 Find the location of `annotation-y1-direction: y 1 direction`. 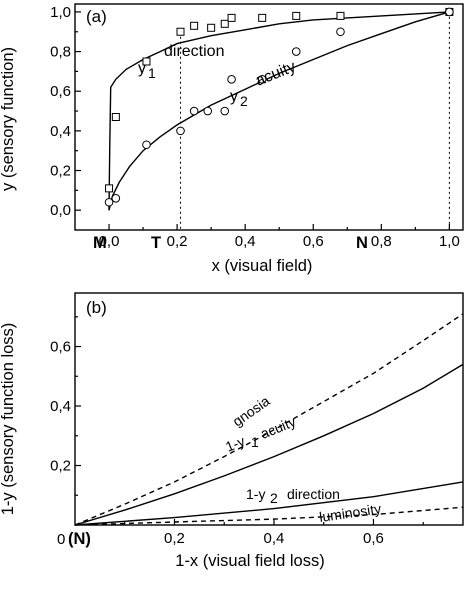

annotation-y1-direction: y 1 direction is located at coordinates (181, 62).